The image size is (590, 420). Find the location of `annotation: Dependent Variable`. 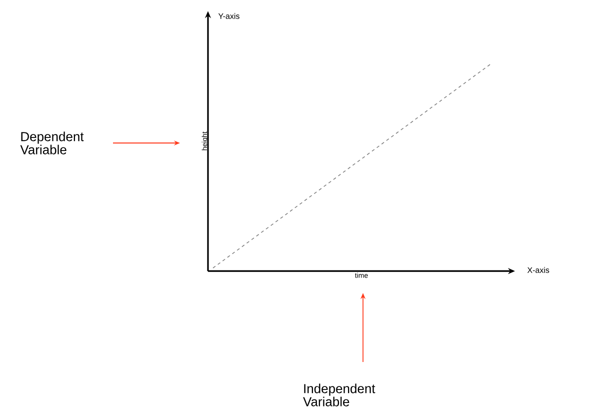

annotation: Dependent Variable is located at coordinates (52, 143).